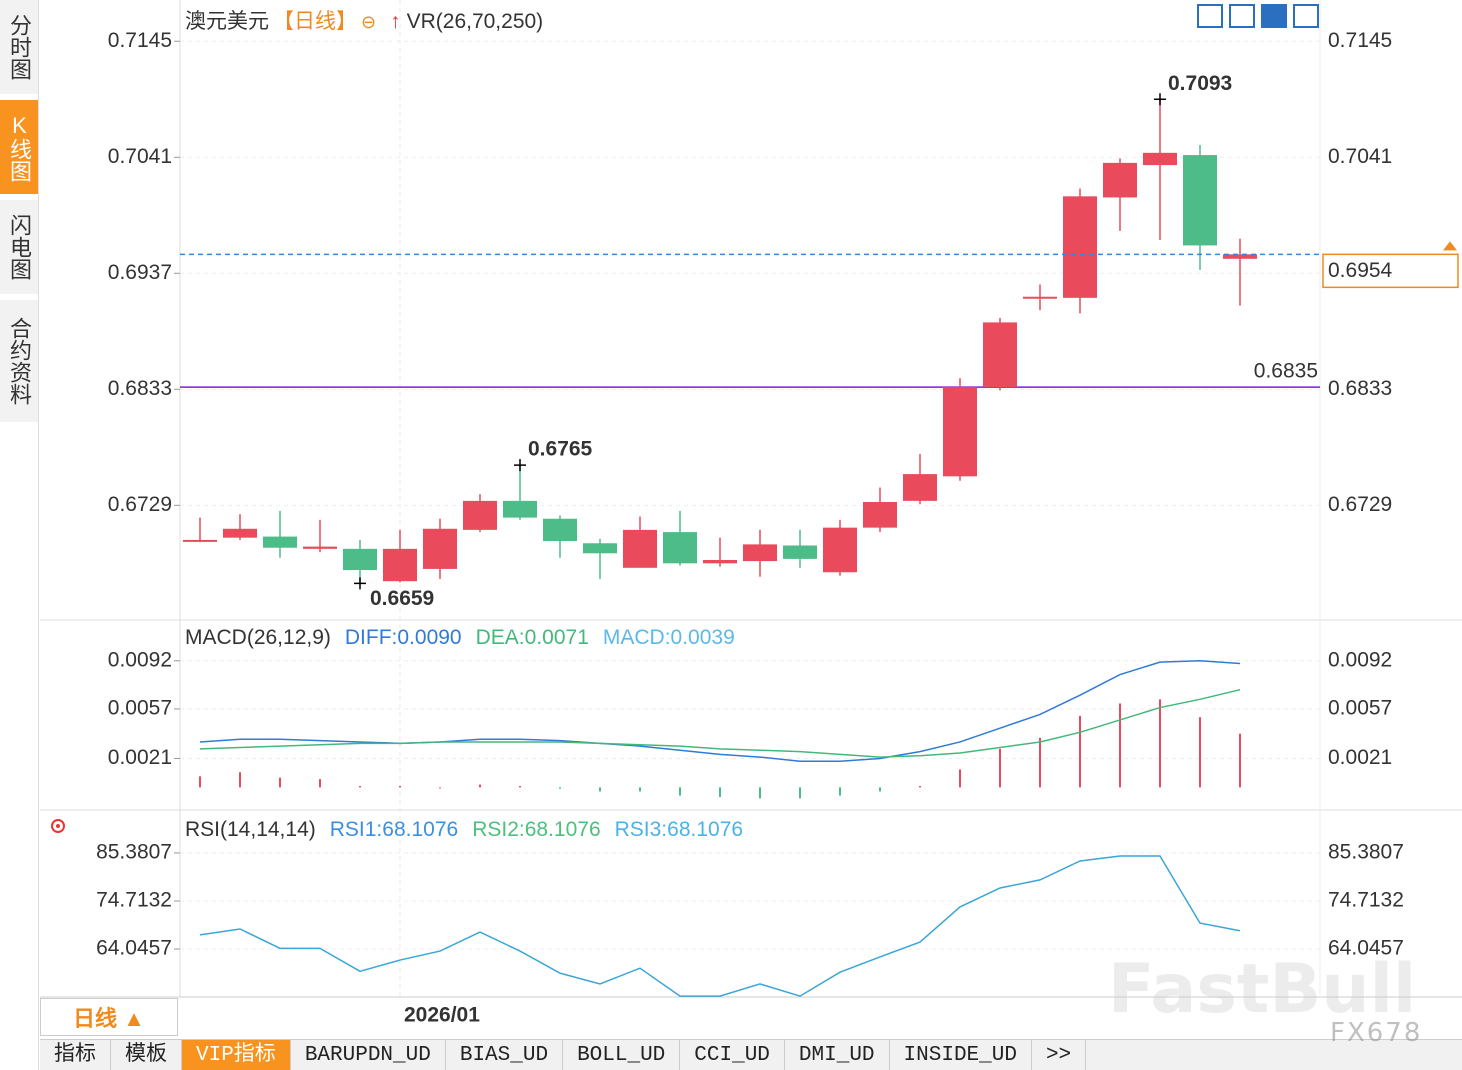 Image resolution: width=1462 pixels, height=1070 pixels. Describe the element at coordinates (622, 1055) in the screenshot. I see `tab: BOLL_UD` at that location.